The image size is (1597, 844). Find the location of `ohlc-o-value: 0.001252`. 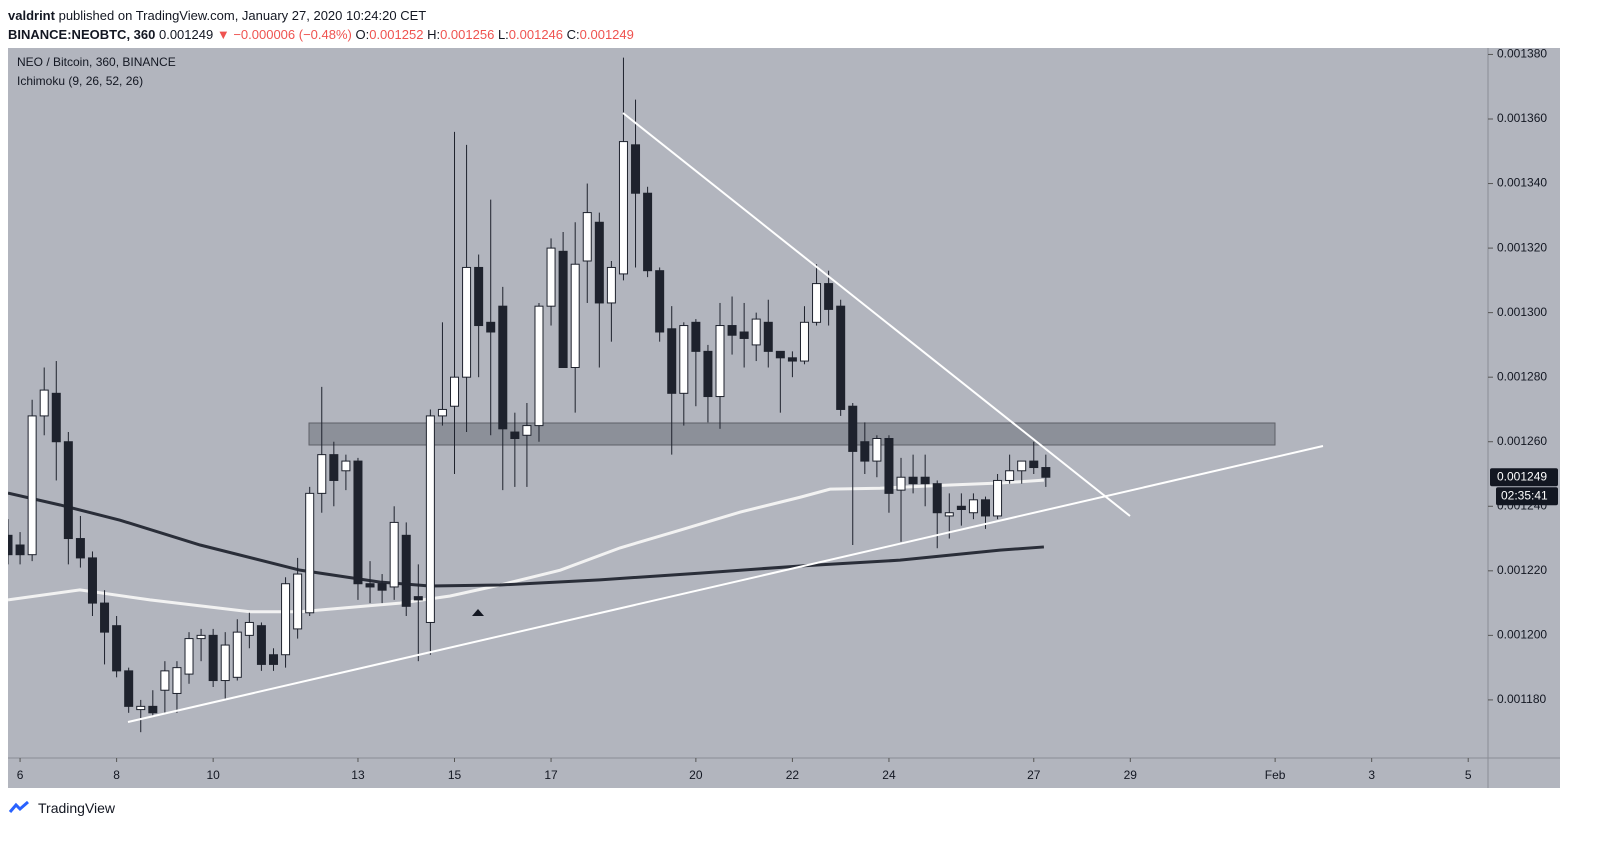

ohlc-o-value: 0.001252 is located at coordinates (396, 34).